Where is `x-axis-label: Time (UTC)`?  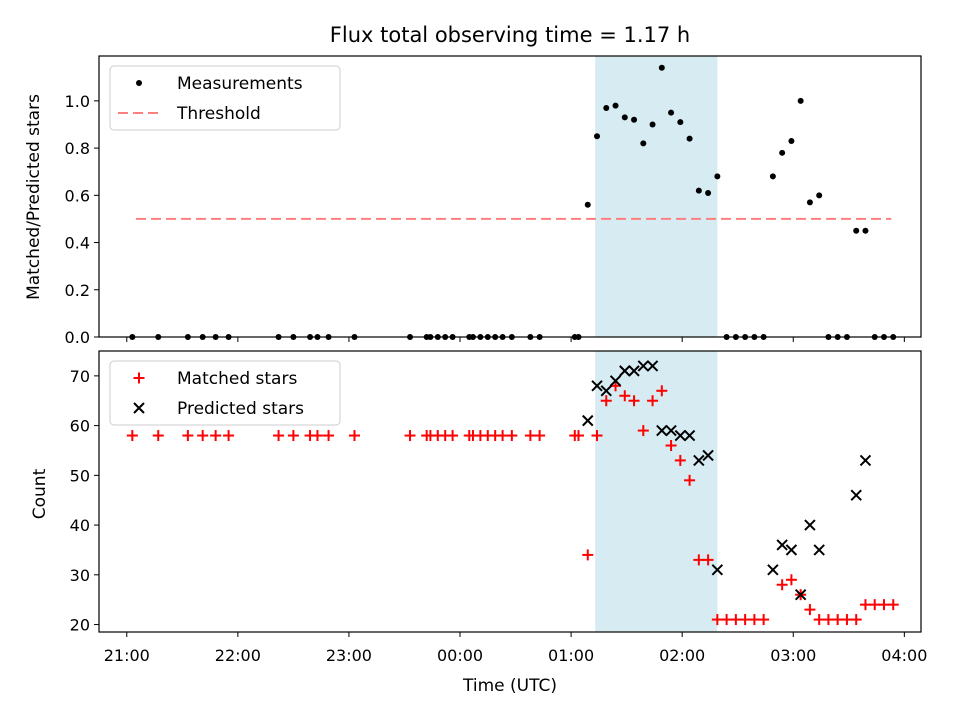 x-axis-label: Time (UTC) is located at coordinates (509, 686).